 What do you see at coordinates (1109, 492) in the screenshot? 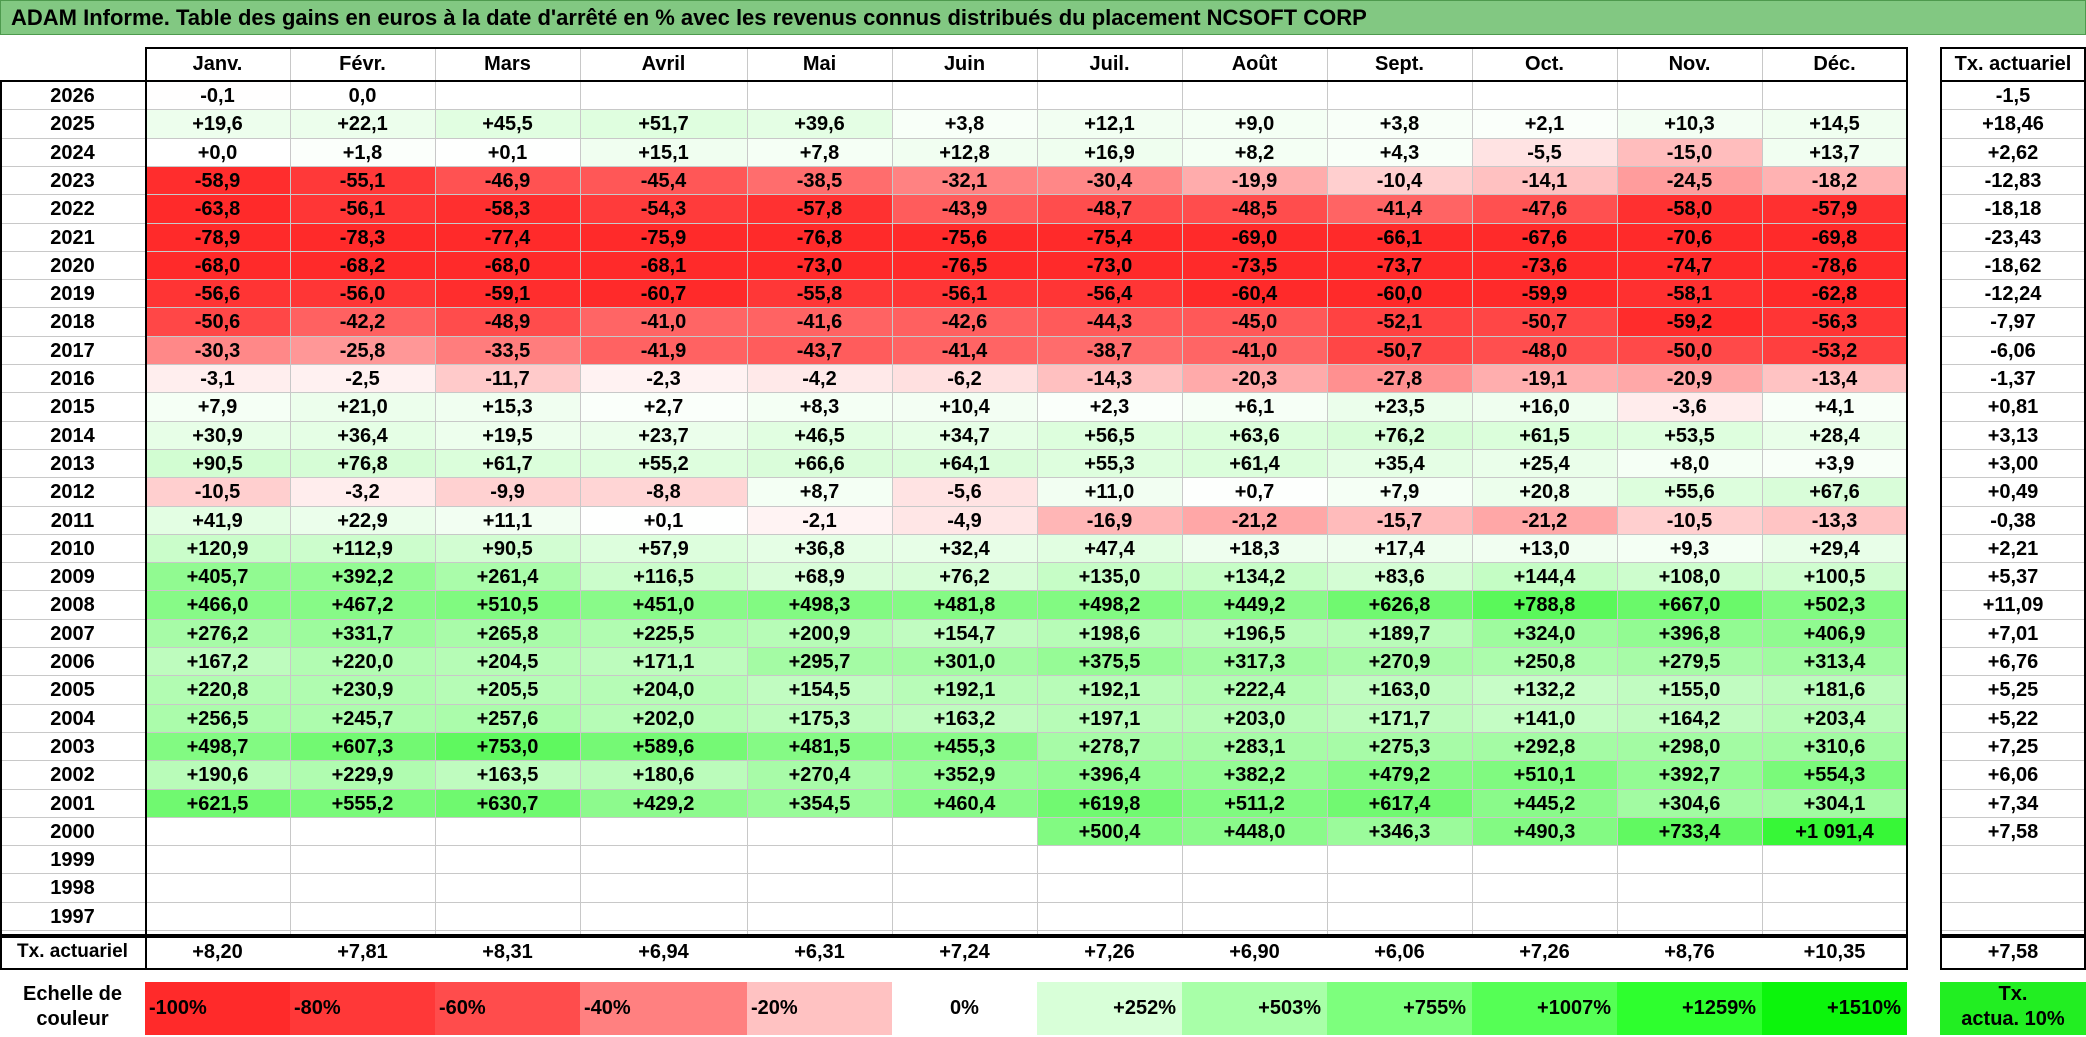
I see `table-cell: +11,0` at bounding box center [1109, 492].